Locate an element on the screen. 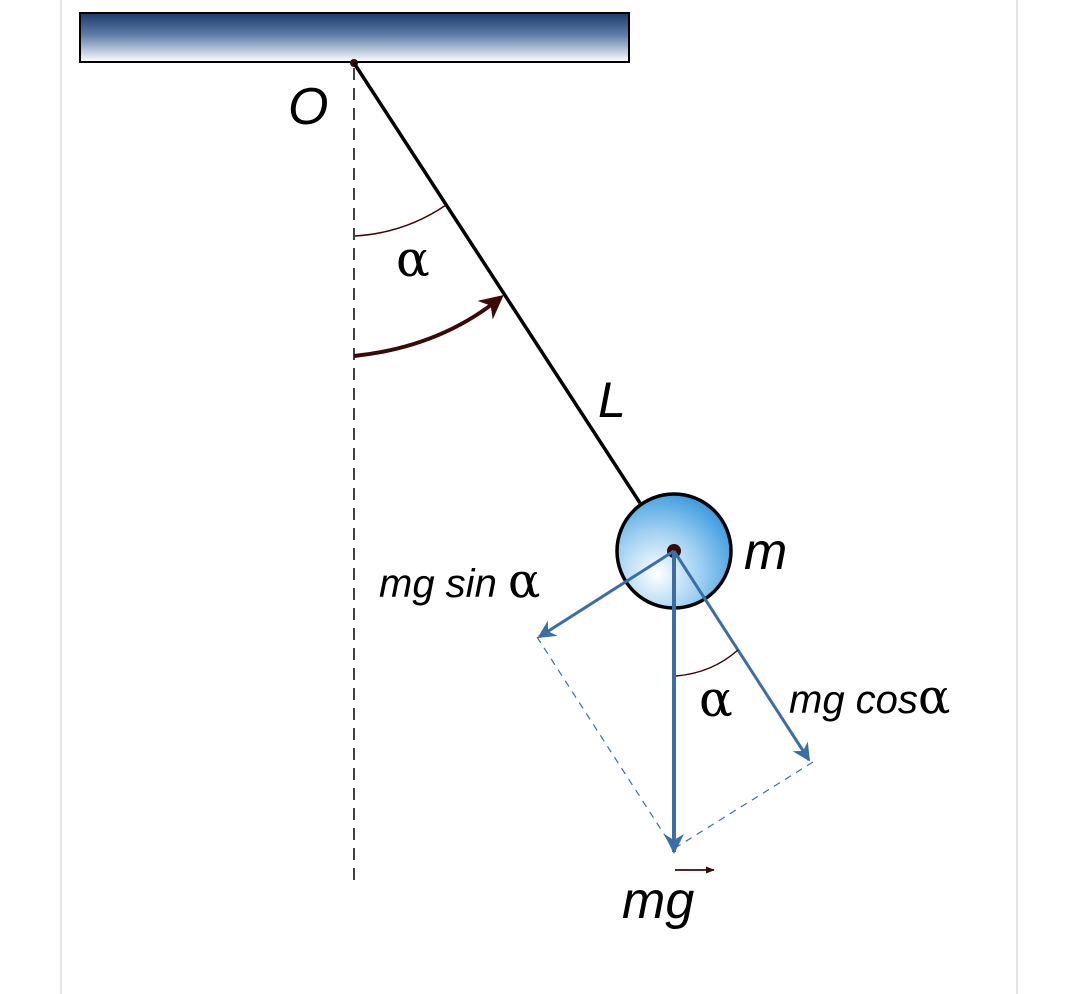 The width and height of the screenshot is (1080, 994). tangential-force-vector is located at coordinates (606, 594).